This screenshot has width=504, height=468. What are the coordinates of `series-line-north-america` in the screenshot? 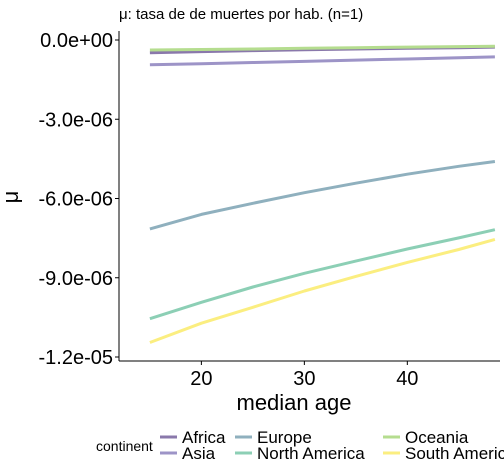 It's located at (322, 274).